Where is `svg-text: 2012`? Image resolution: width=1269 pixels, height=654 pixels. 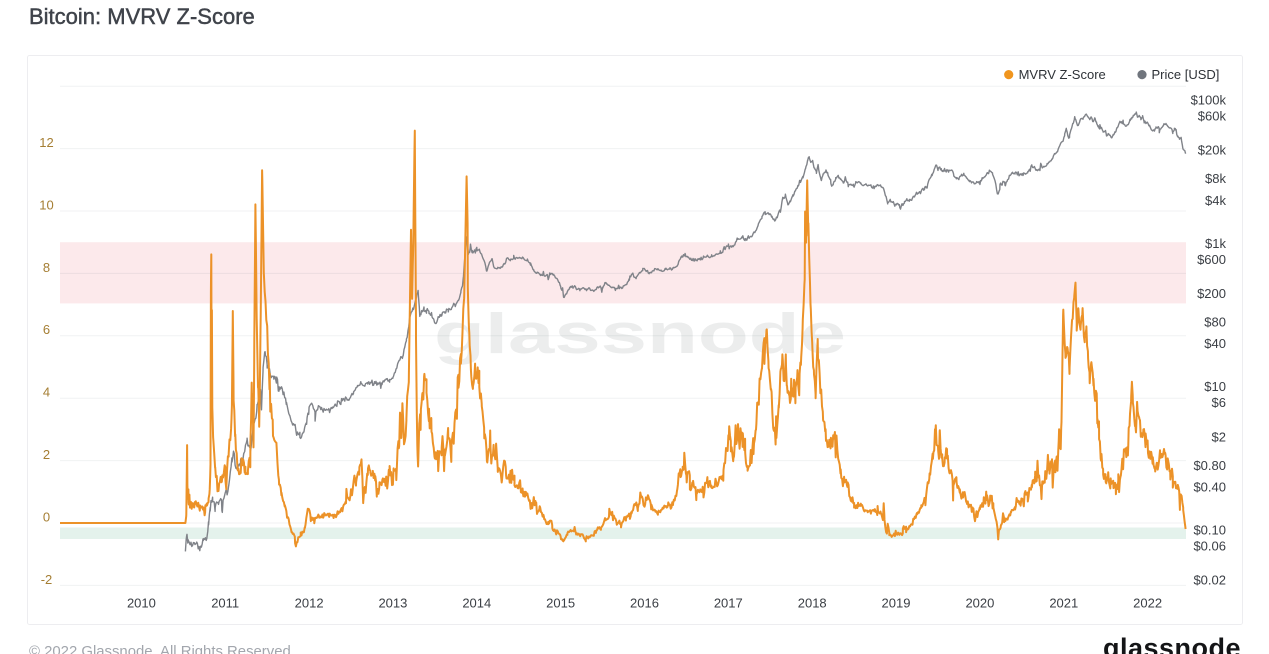
svg-text: 2012 is located at coordinates (309, 603).